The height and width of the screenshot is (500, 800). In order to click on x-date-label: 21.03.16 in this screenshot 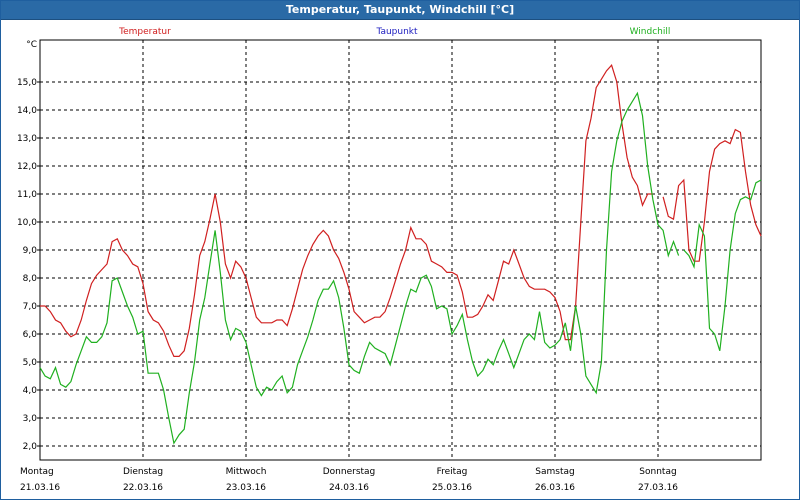, I will do `click(40, 488)`.